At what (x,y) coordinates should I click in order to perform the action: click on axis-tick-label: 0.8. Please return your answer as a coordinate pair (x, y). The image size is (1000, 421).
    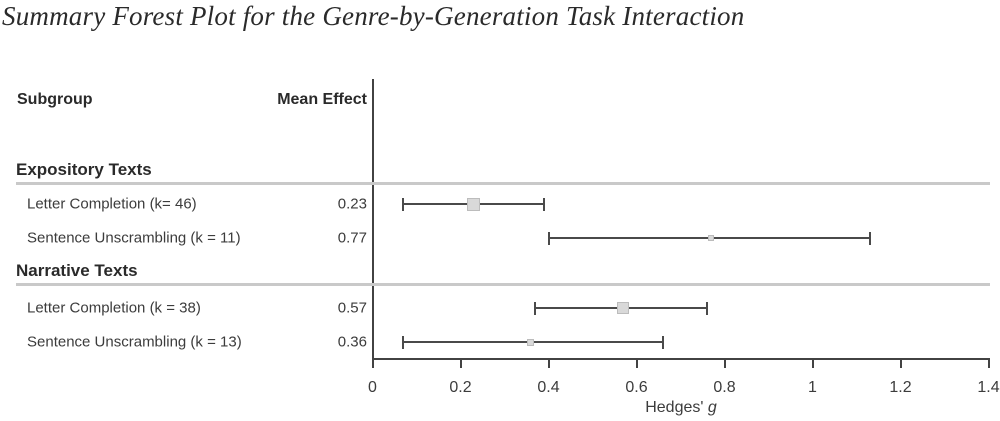
    Looking at the image, I should click on (724, 387).